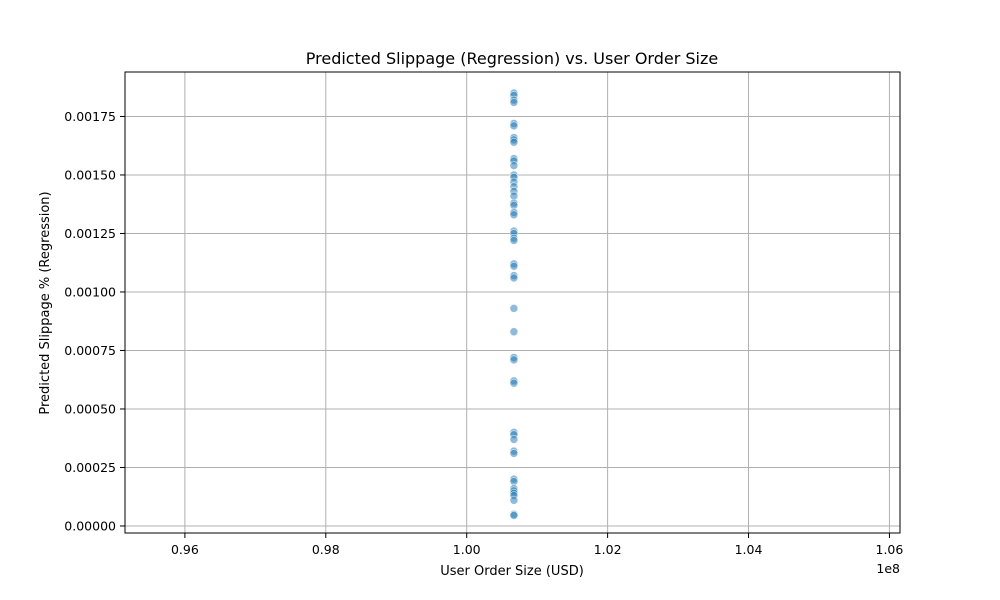 This screenshot has height=600, width=1000. Describe the element at coordinates (45, 302) in the screenshot. I see `y-axis-label: Predicted Slippage % (Regression)` at that location.